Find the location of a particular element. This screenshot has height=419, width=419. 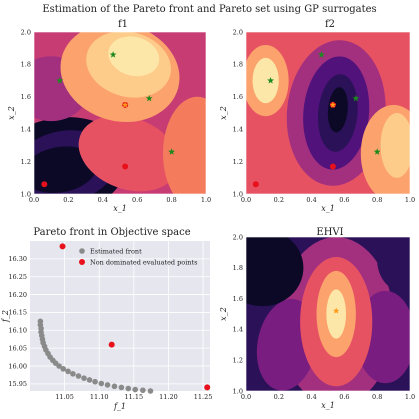

f2-xtick-label: 0.4 is located at coordinates (311, 200).